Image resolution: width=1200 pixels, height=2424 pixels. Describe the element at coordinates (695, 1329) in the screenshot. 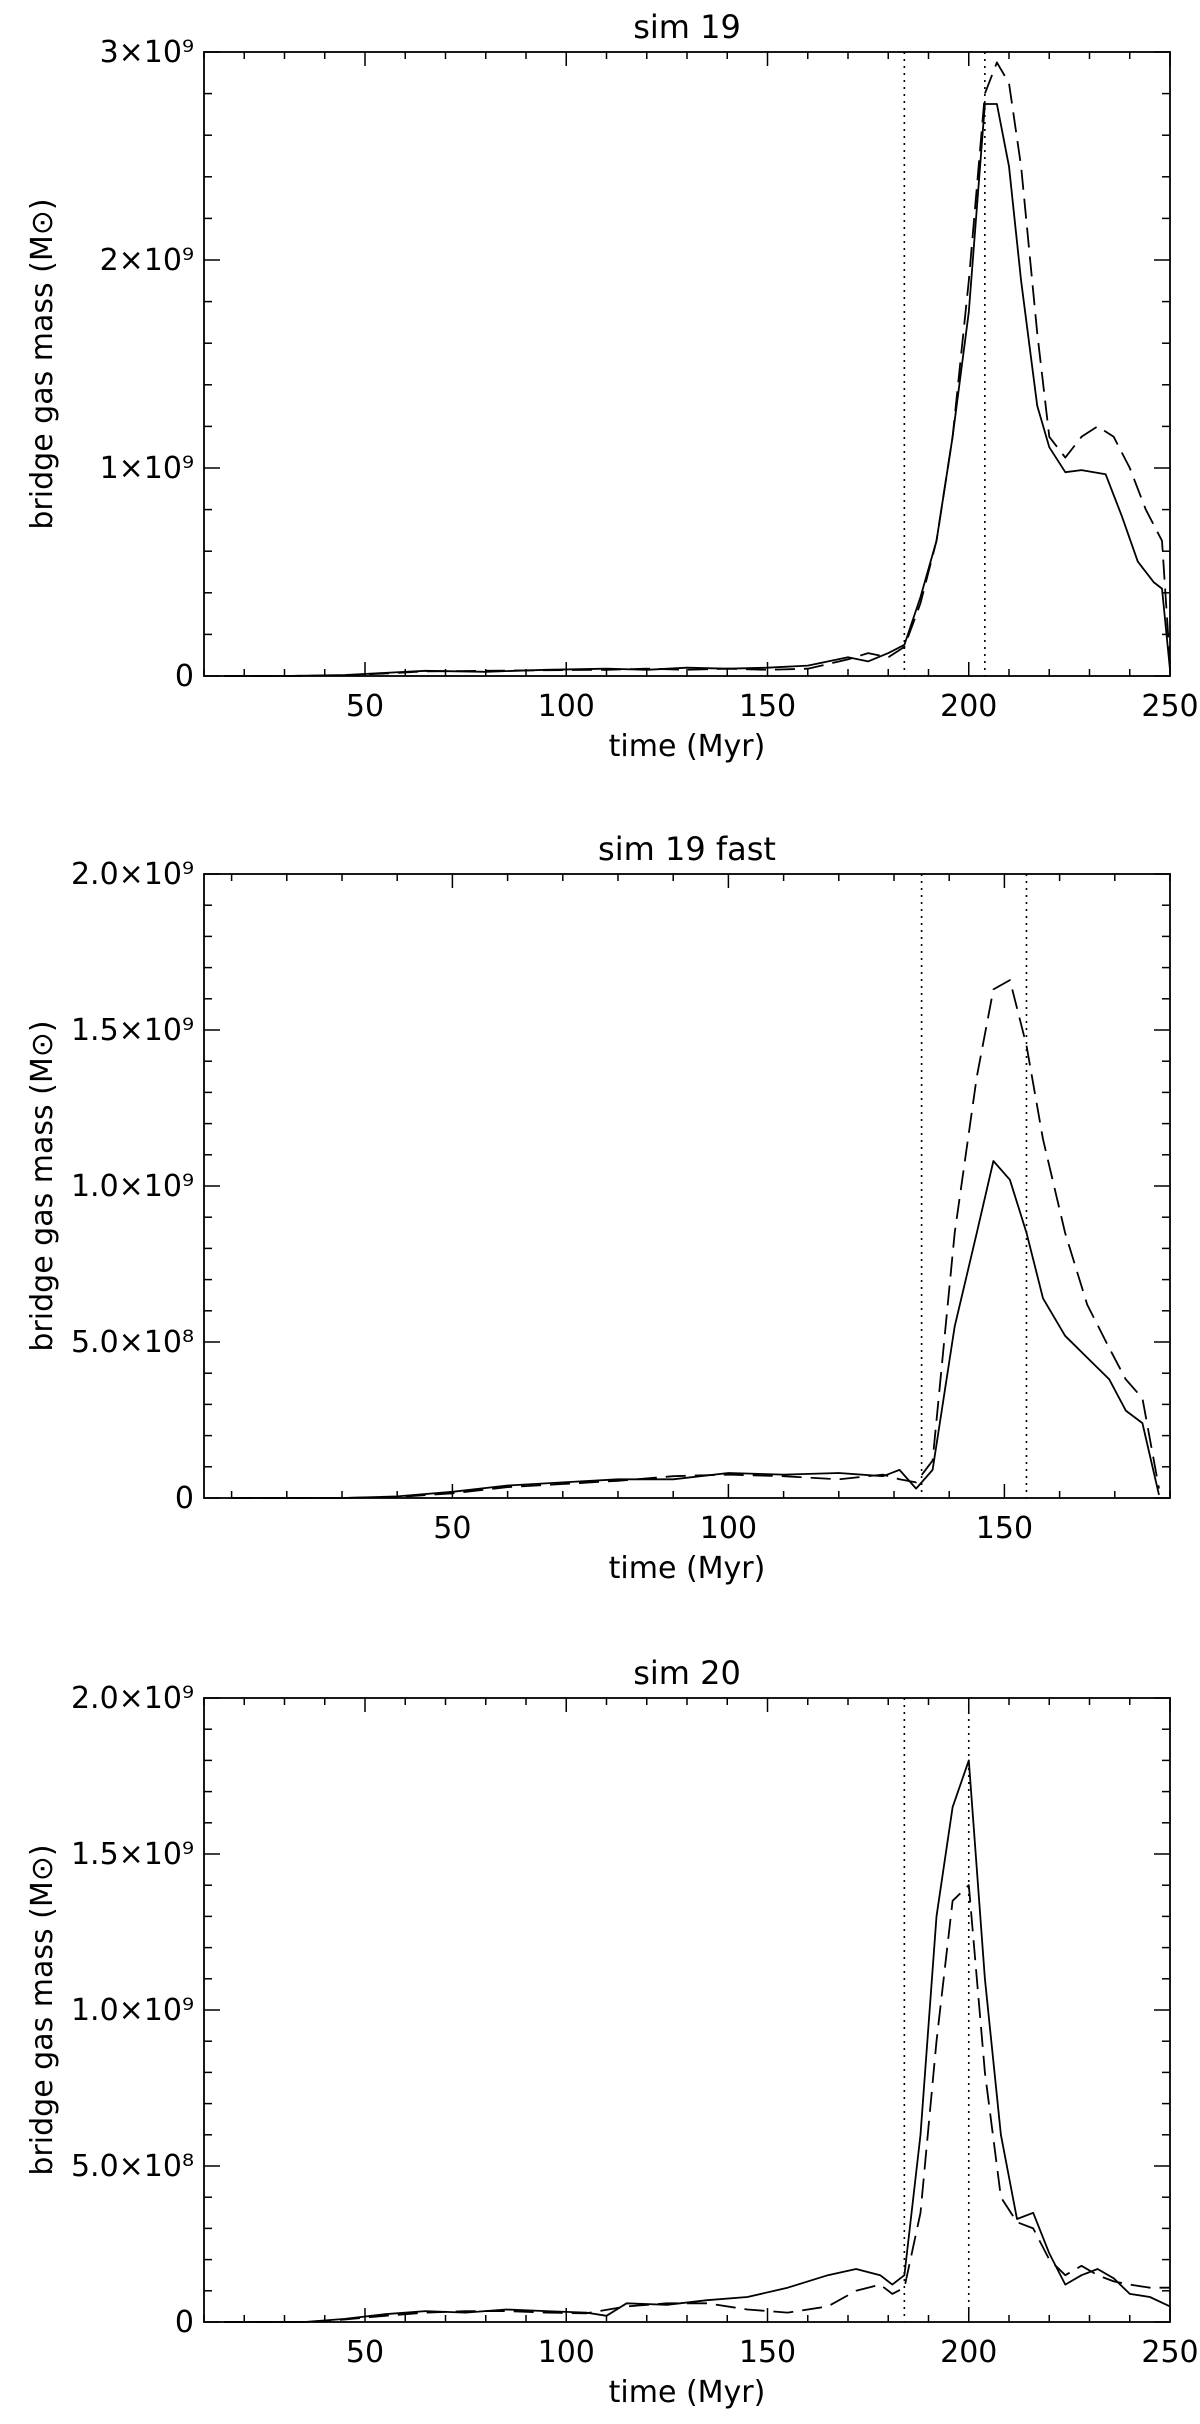

I see `series-line-solid` at that location.